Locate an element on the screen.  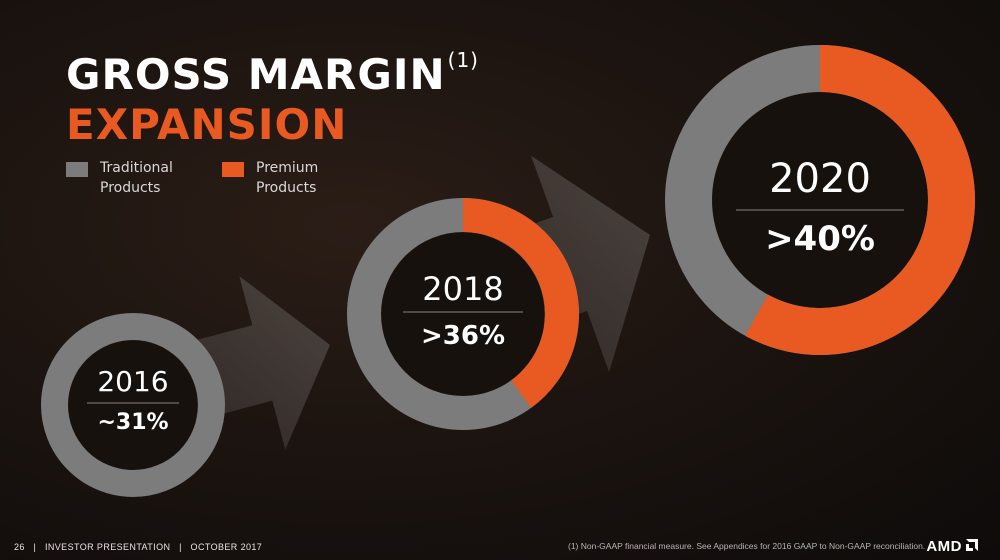
amd-logo-text: AMD is located at coordinates (944, 546).